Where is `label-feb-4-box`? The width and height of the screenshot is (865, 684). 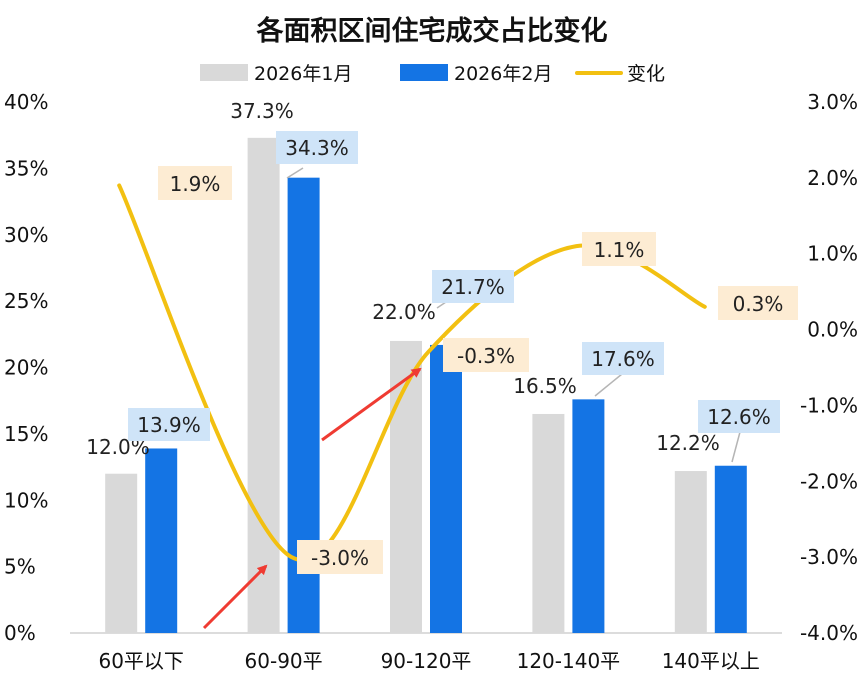 label-feb-4-box is located at coordinates (739, 416).